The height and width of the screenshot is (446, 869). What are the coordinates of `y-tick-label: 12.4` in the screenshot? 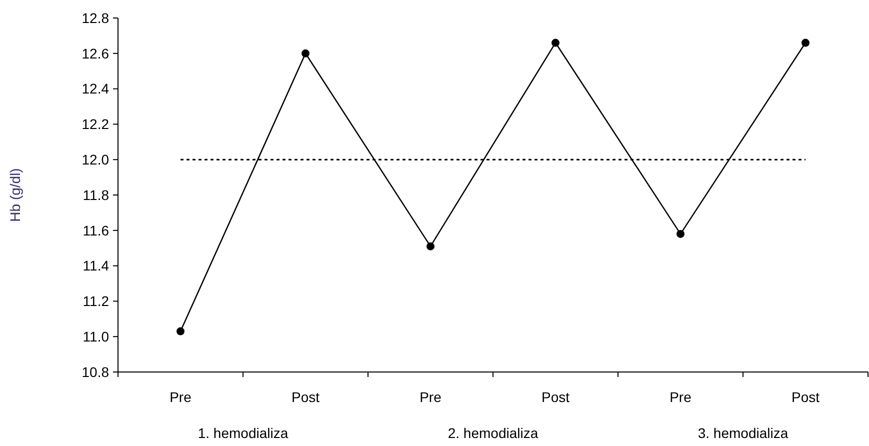 It's located at (96, 88).